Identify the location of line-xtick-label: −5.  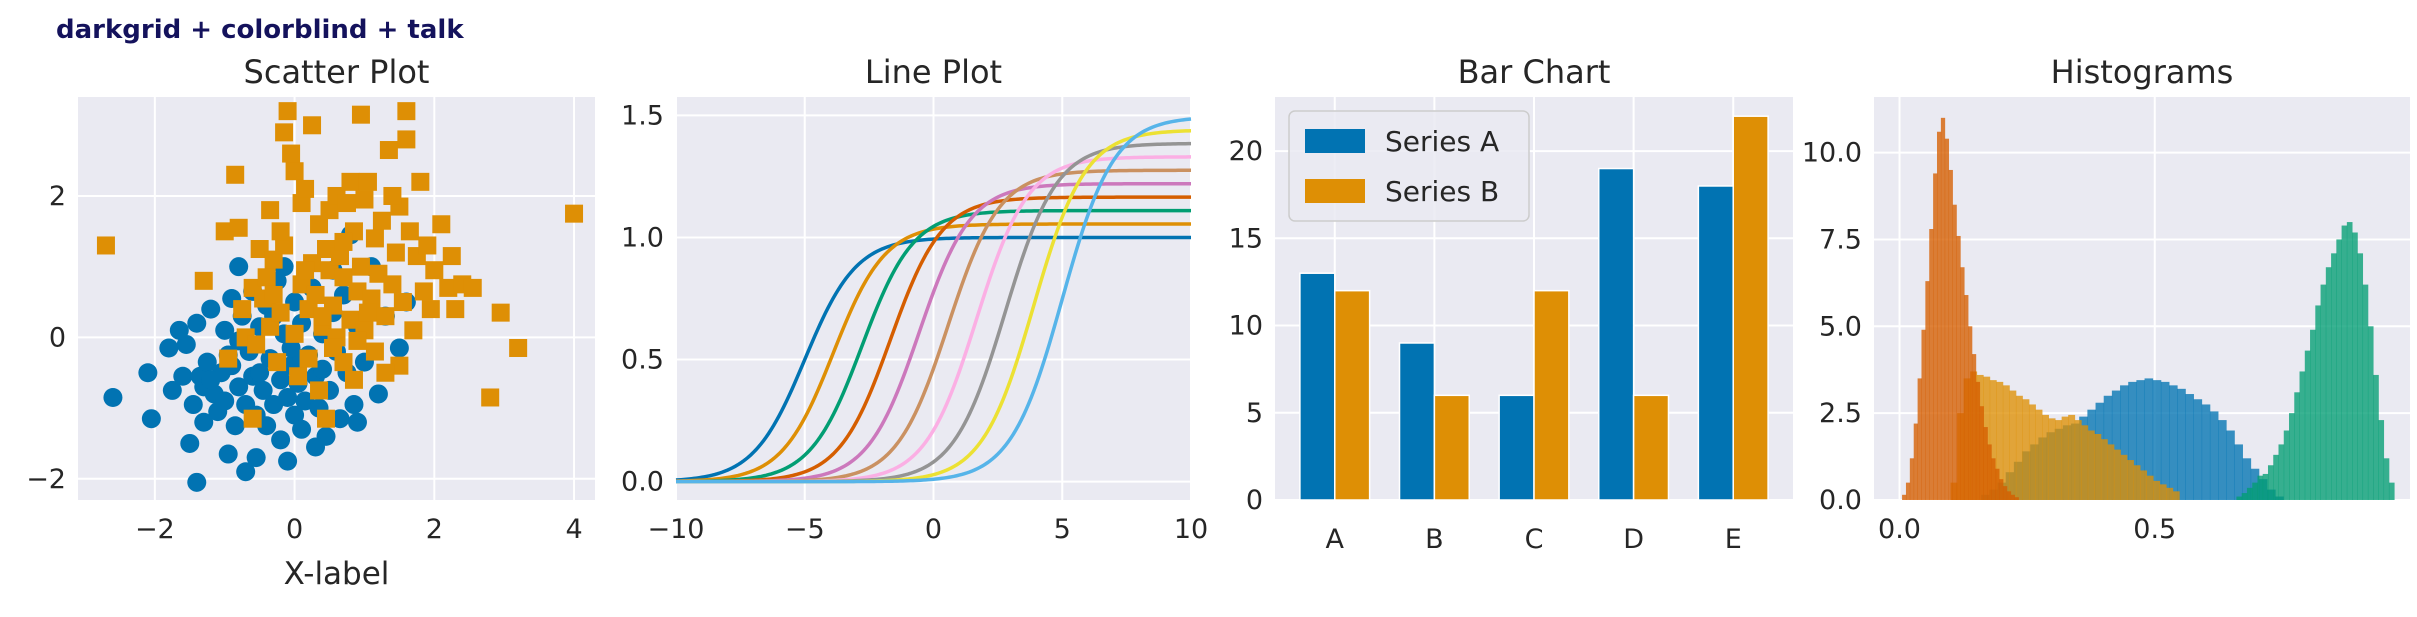
(805, 529).